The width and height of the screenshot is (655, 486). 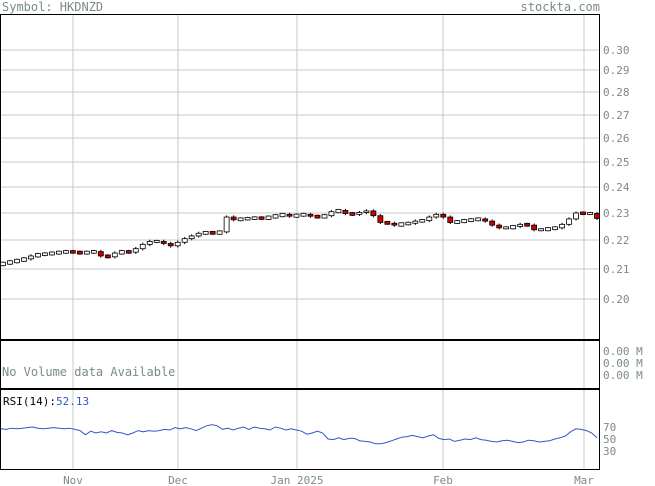 I want to click on price-tick-label: 0.25, so click(x=616, y=162).